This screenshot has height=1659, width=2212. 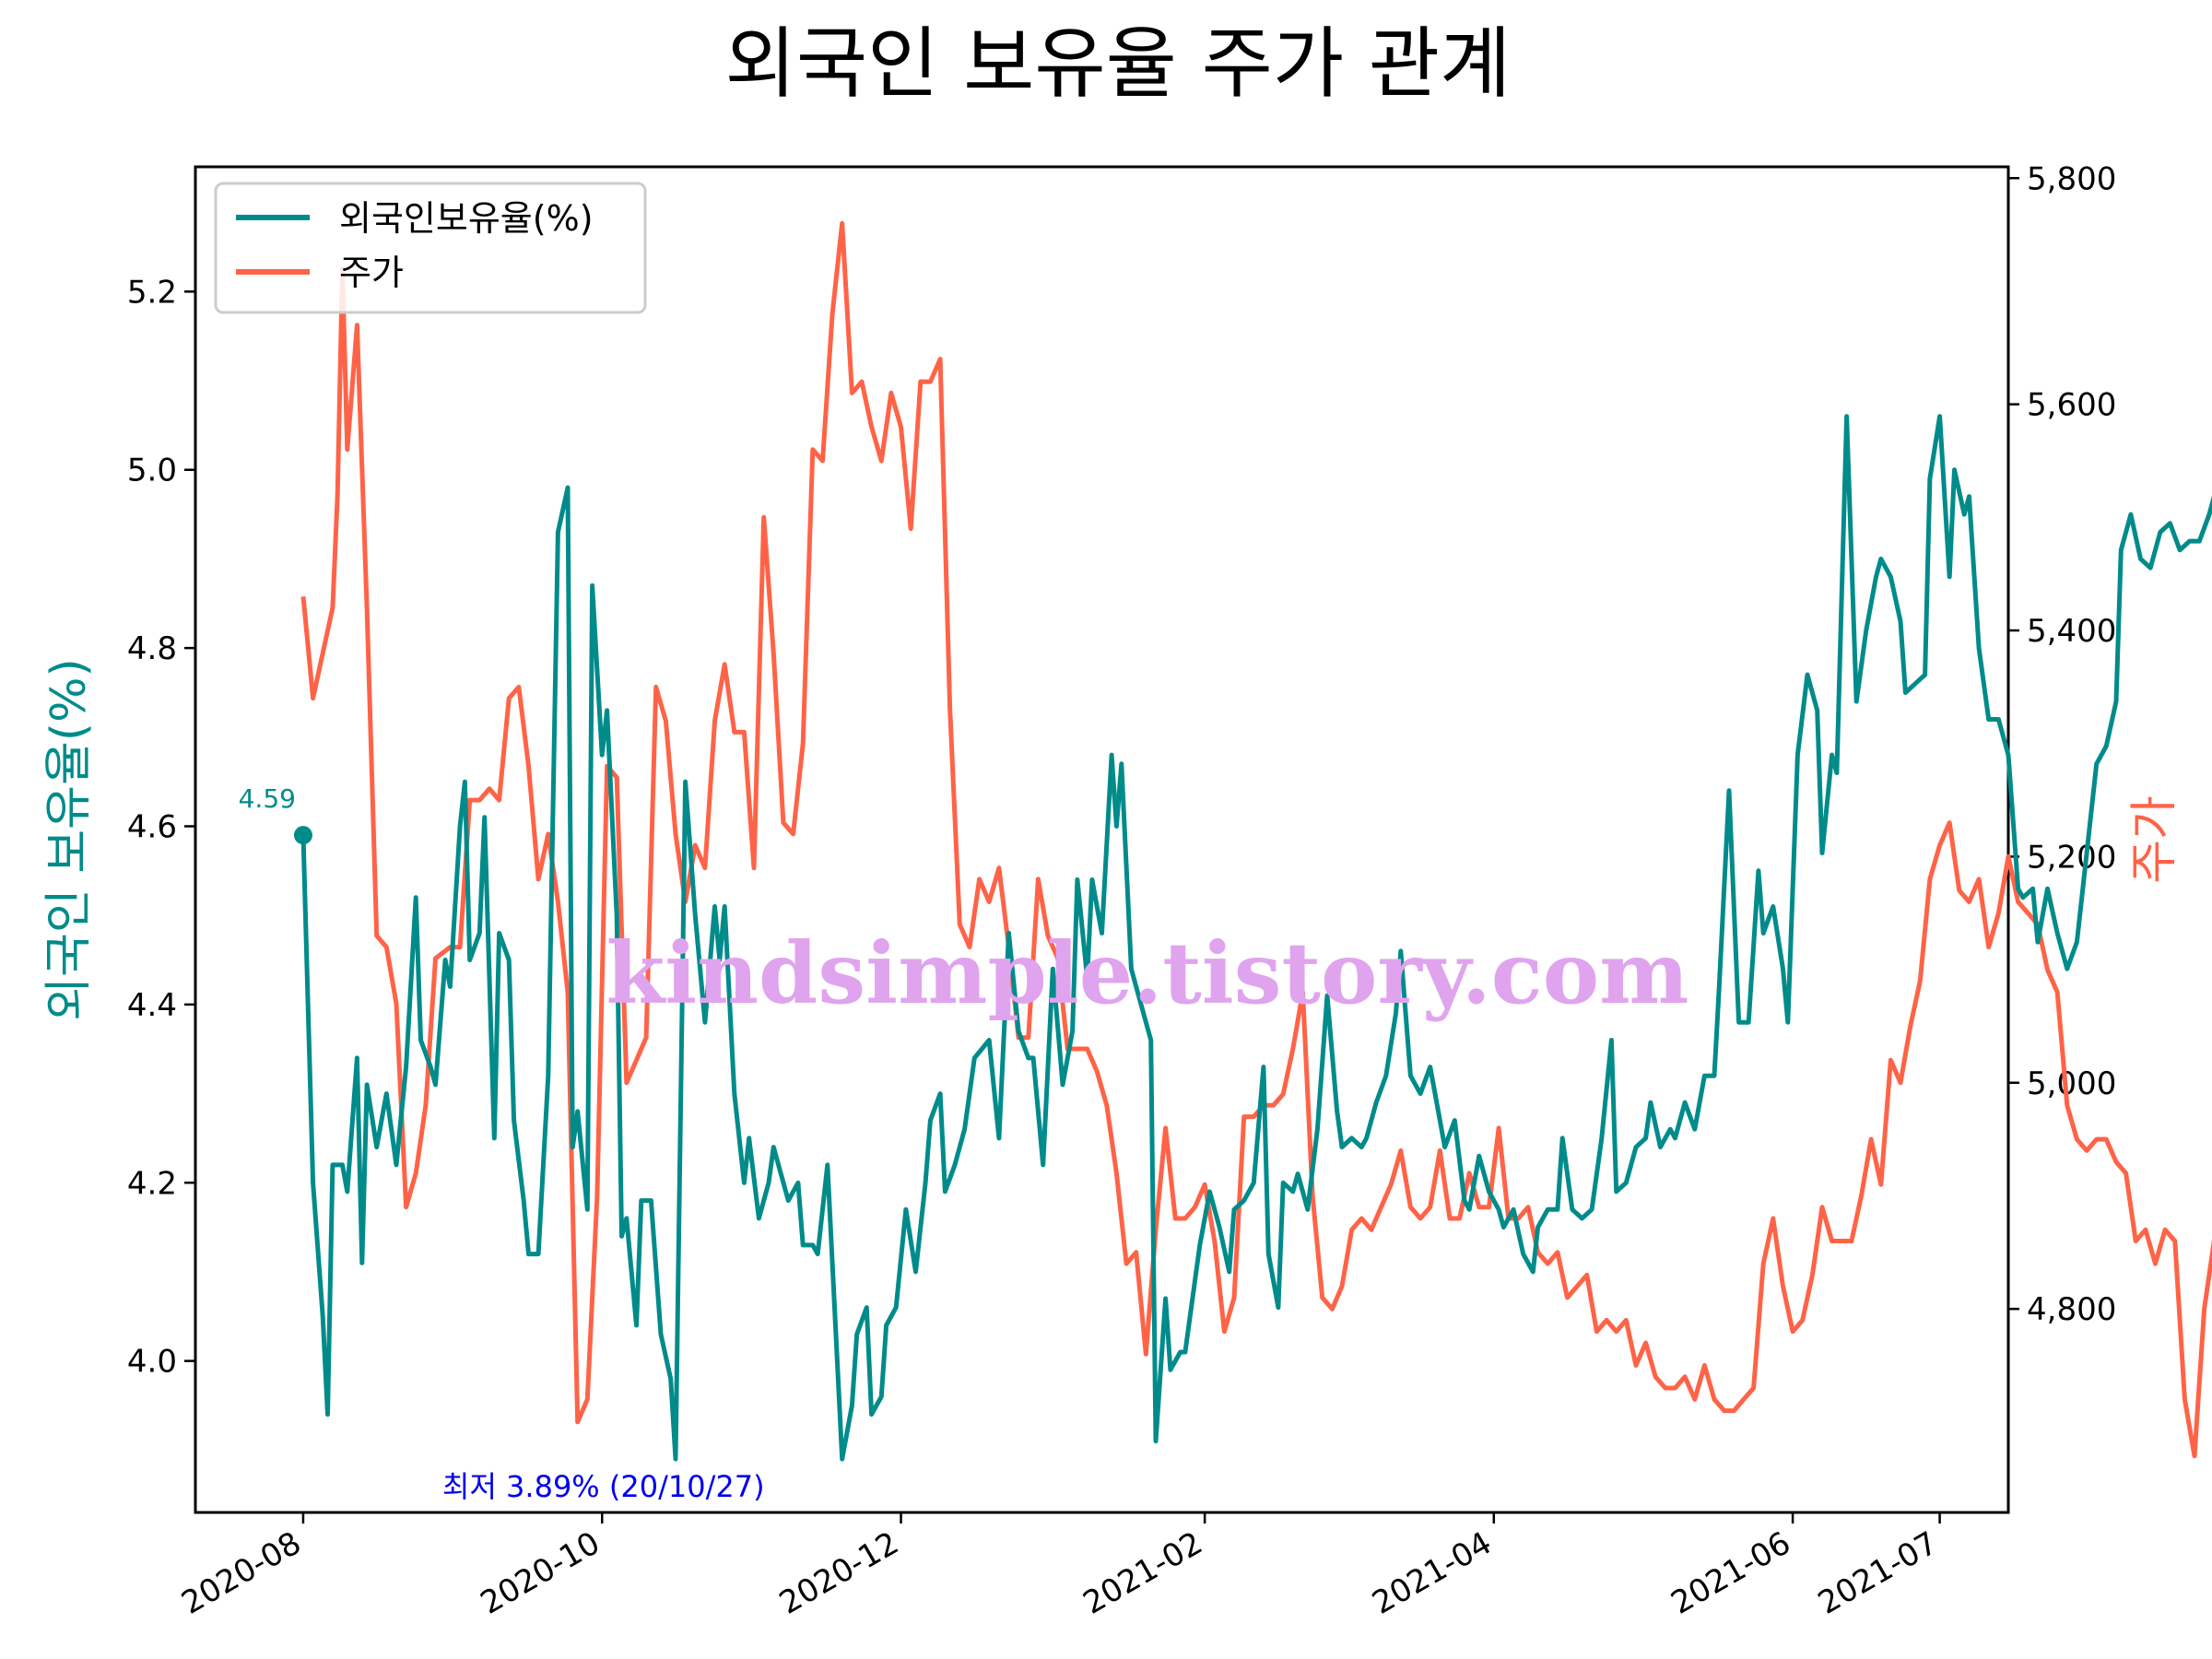 I want to click on legend: 외국인보유율(%) 주가, so click(x=430, y=248).